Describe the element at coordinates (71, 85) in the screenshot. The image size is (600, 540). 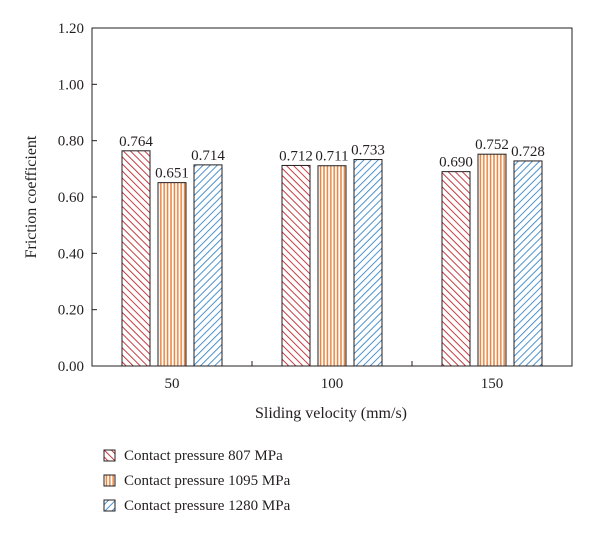
I see `y-tick-label: 1.00` at that location.